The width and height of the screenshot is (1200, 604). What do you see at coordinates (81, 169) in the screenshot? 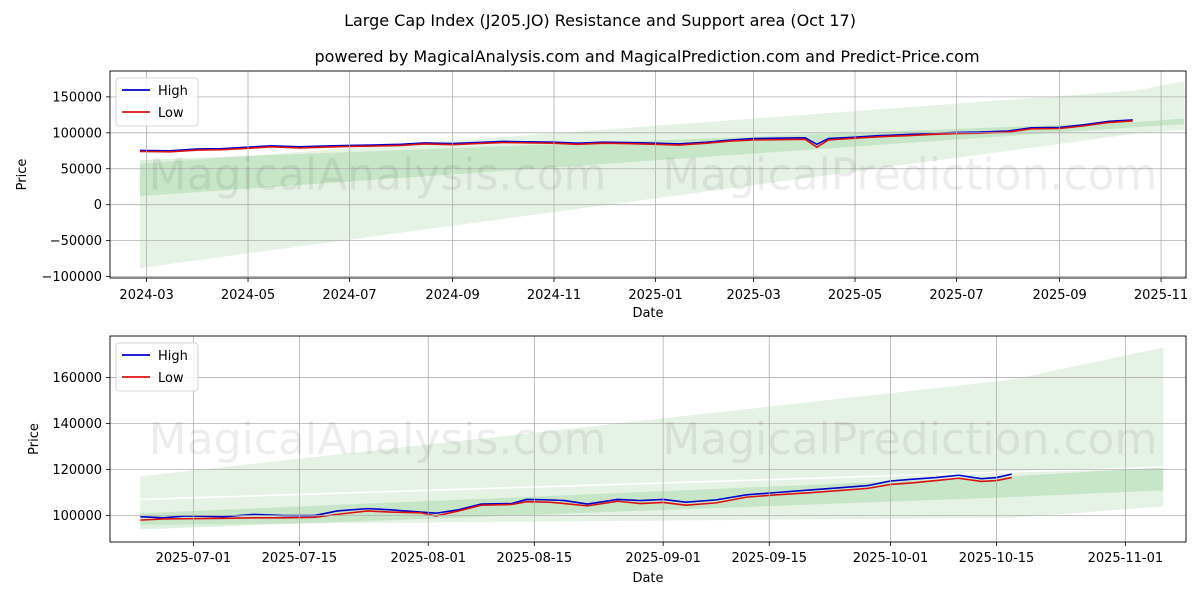
I see `y-tick-label: 50000` at bounding box center [81, 169].